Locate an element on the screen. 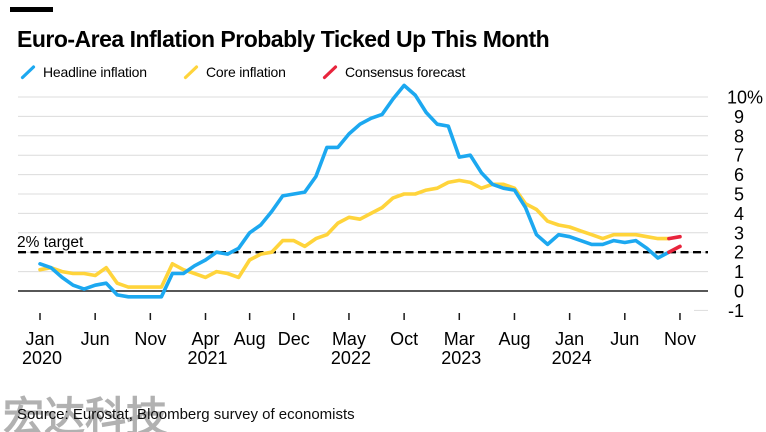 Image resolution: width=766 pixels, height=432 pixels. x-year-label-2021: 2021 is located at coordinates (207, 358).